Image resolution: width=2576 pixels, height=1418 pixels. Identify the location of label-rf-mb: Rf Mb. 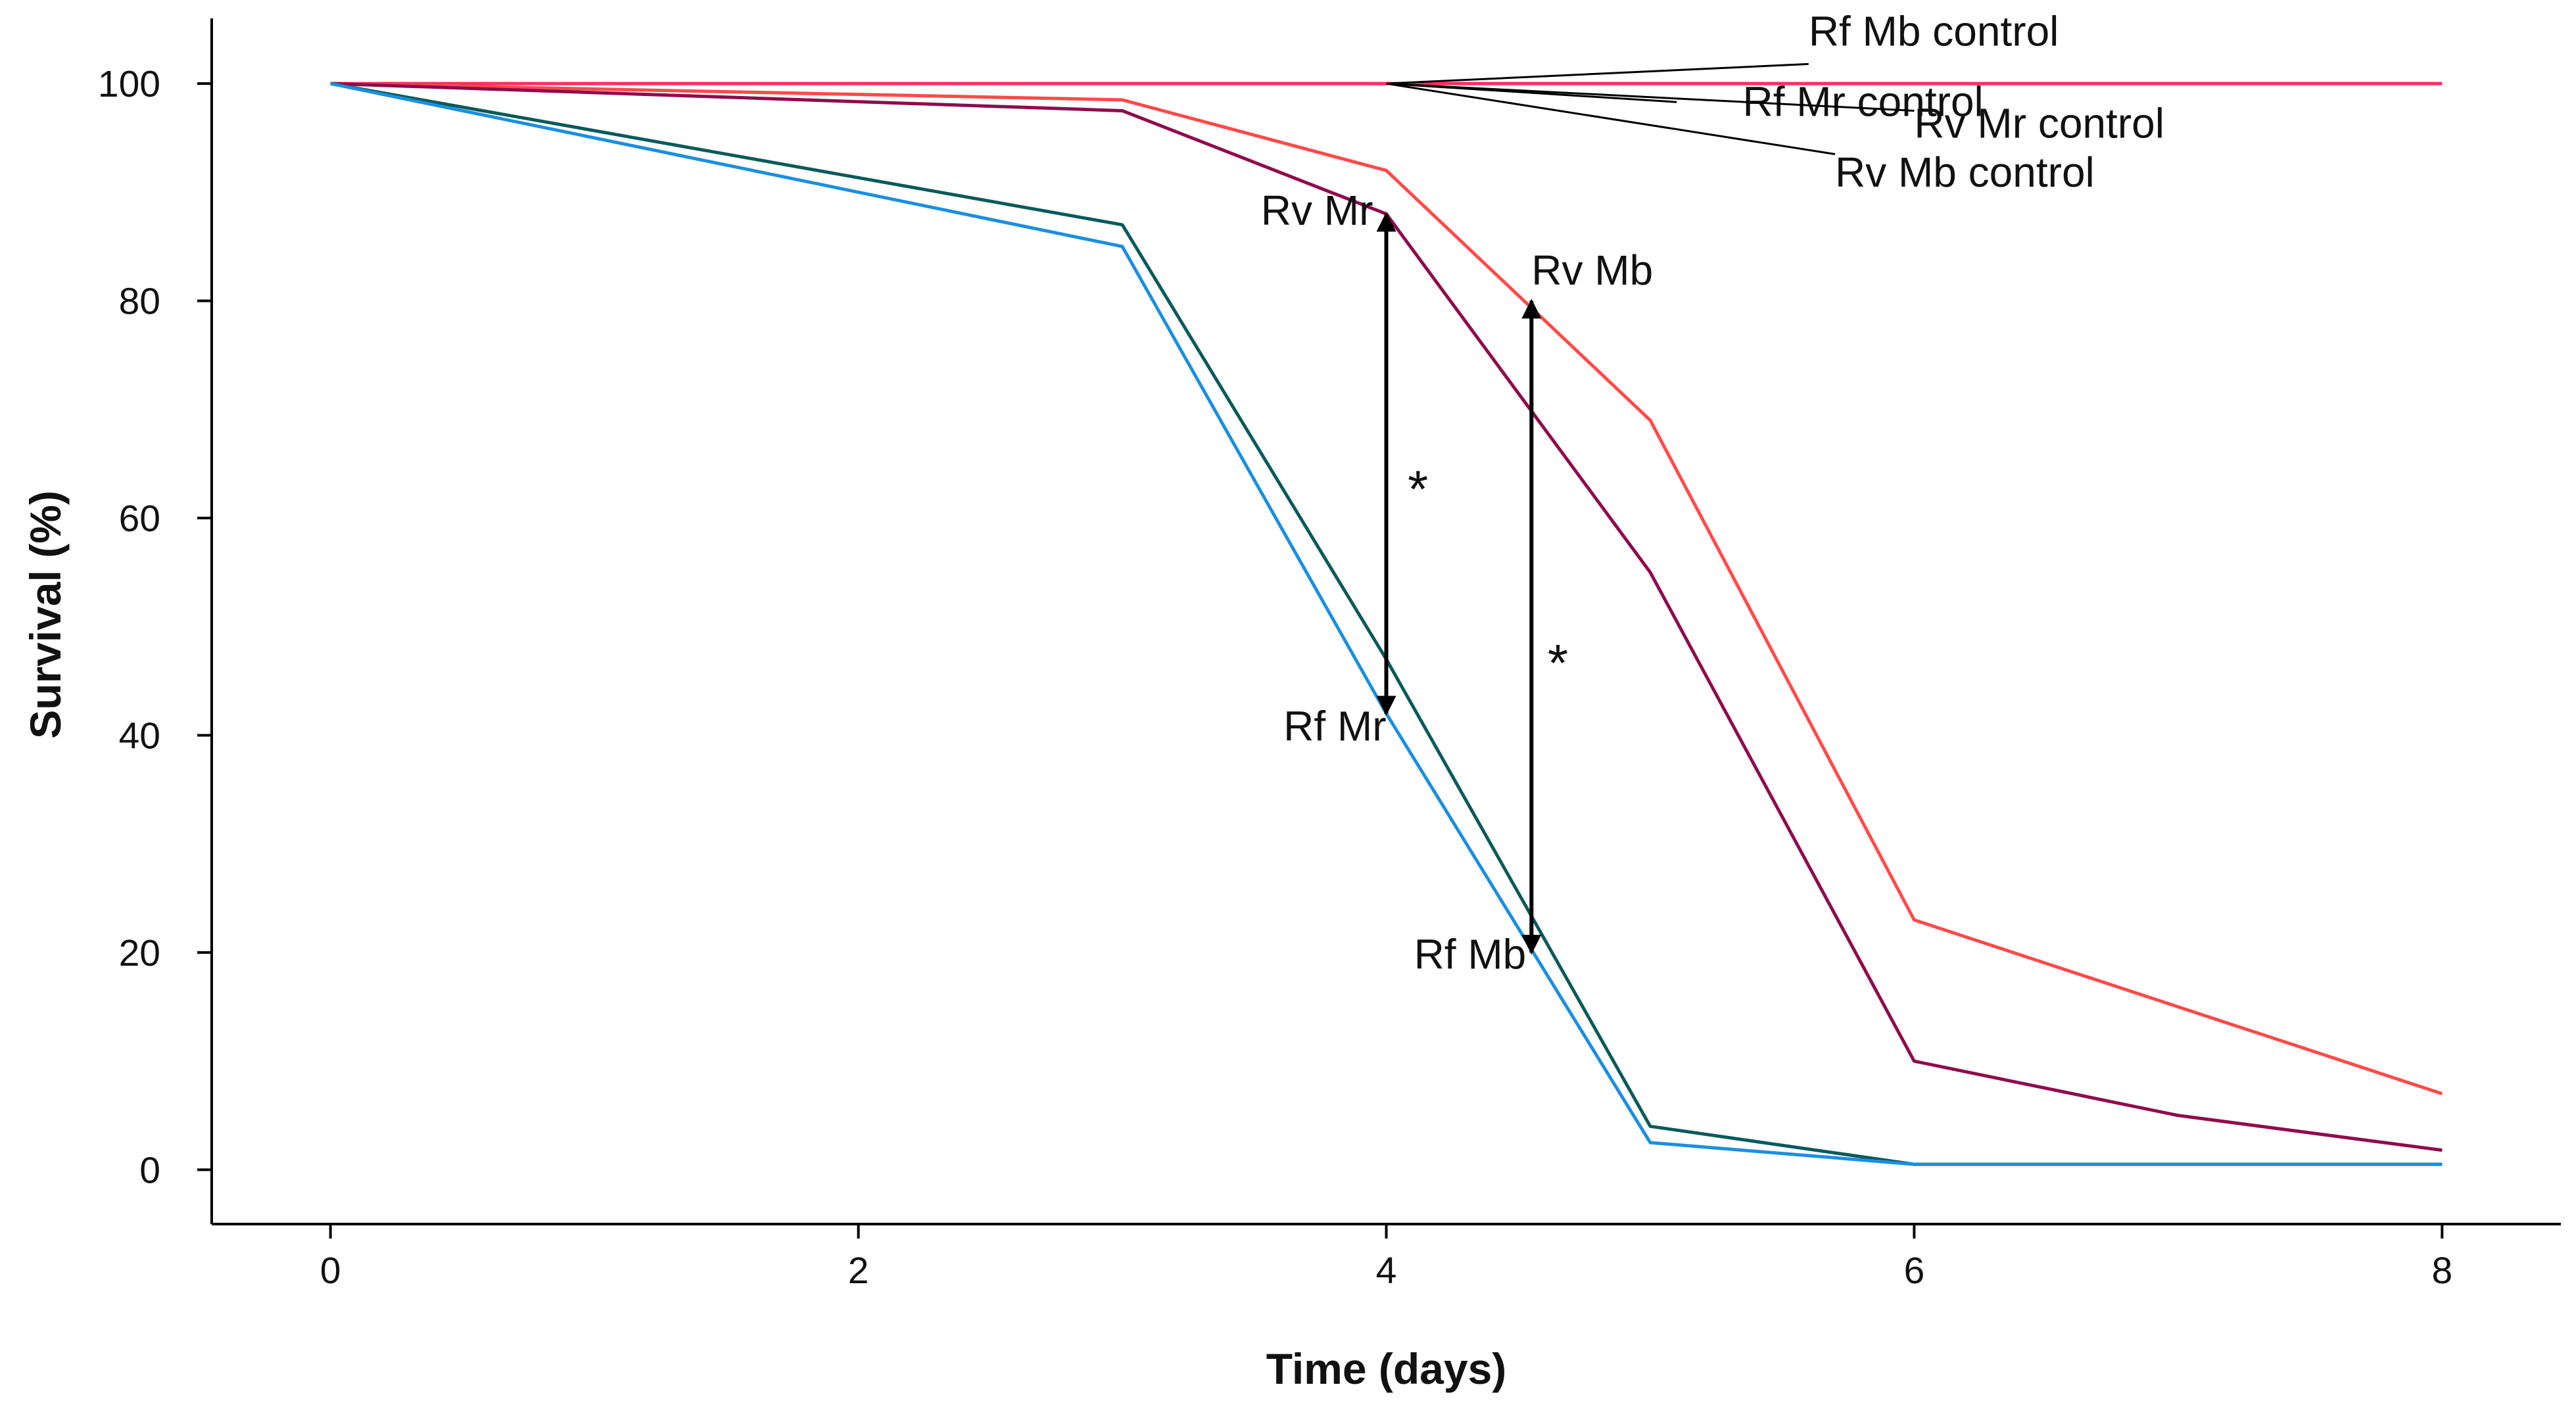
(1471, 954).